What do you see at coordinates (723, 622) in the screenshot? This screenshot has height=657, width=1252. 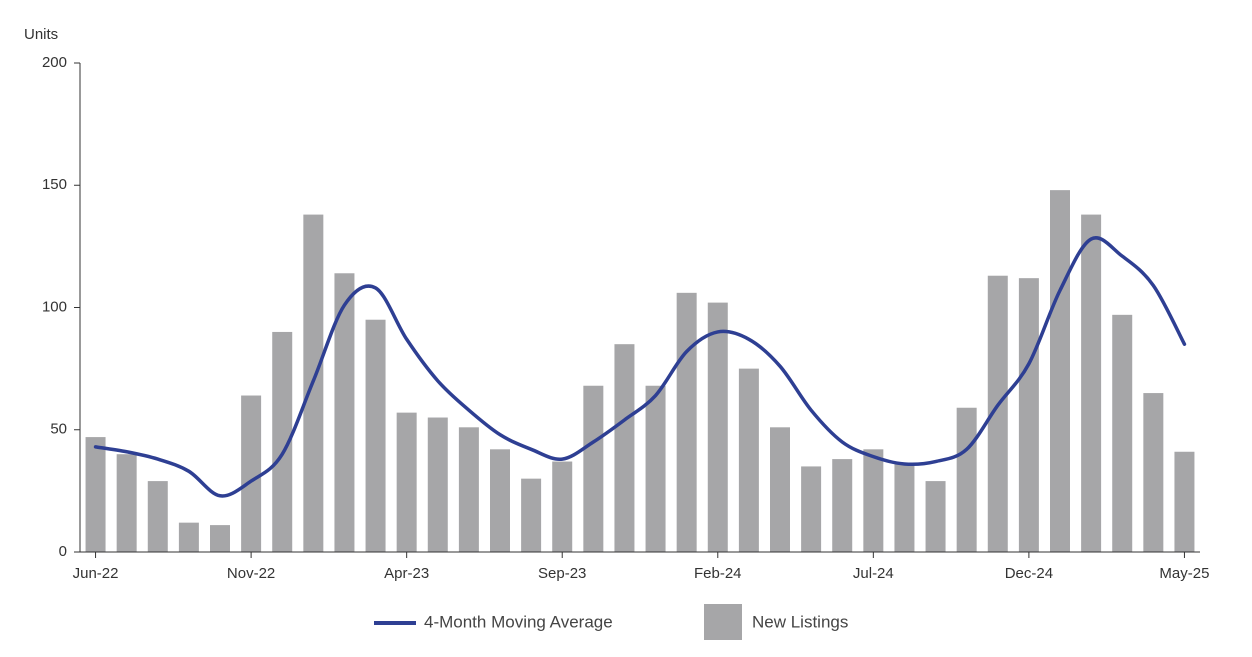 I see `legend-swatch` at bounding box center [723, 622].